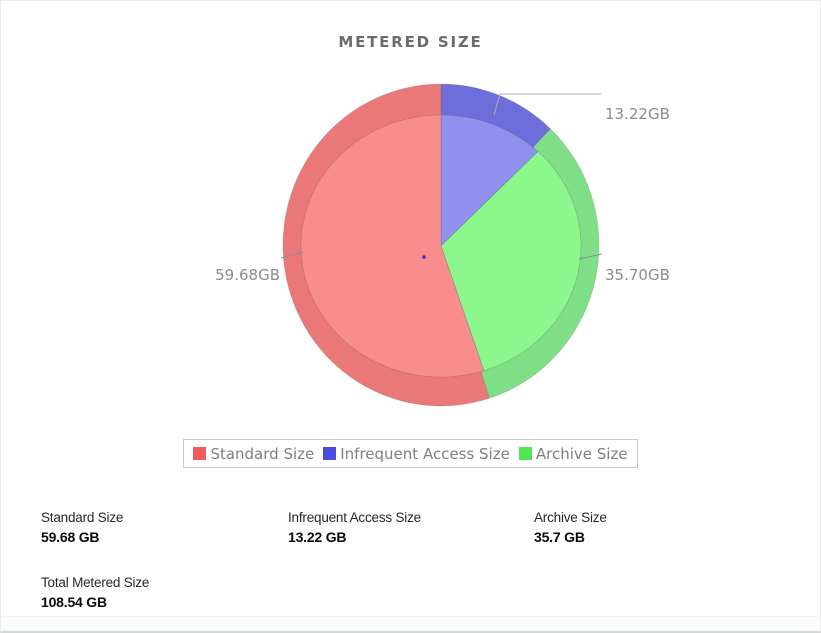 This screenshot has width=821, height=633. I want to click on stat-infrequent: Infrequent Access Size 13.22 GB, so click(411, 527).